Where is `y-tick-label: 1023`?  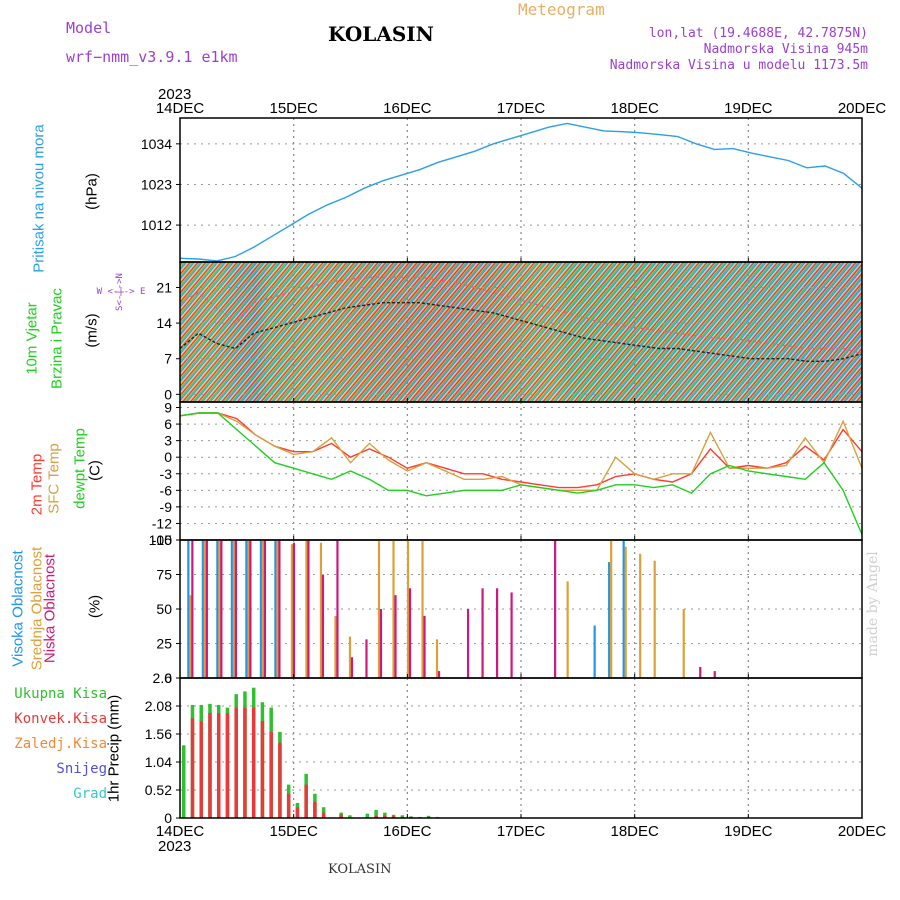 y-tick-label: 1023 is located at coordinates (156, 184).